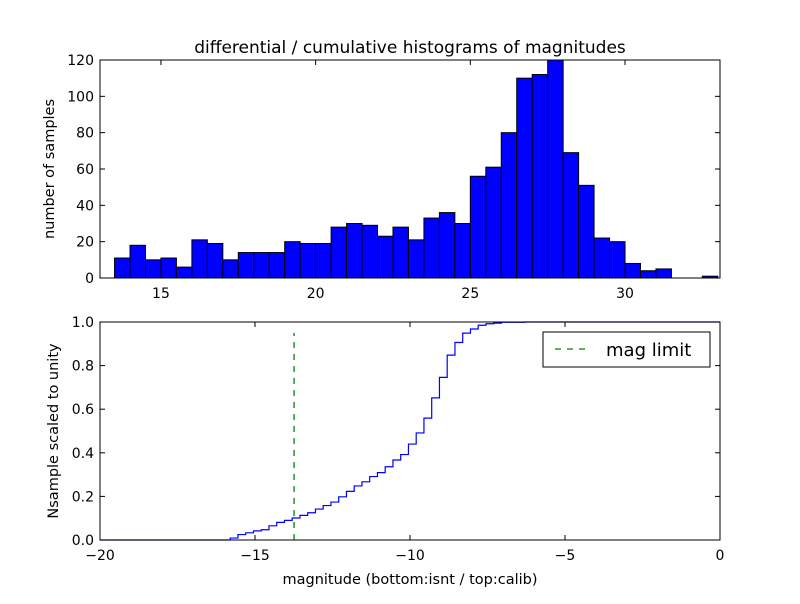 This screenshot has height=604, width=800. Describe the element at coordinates (80, 97) in the screenshot. I see `y-tick-label: 100` at that location.